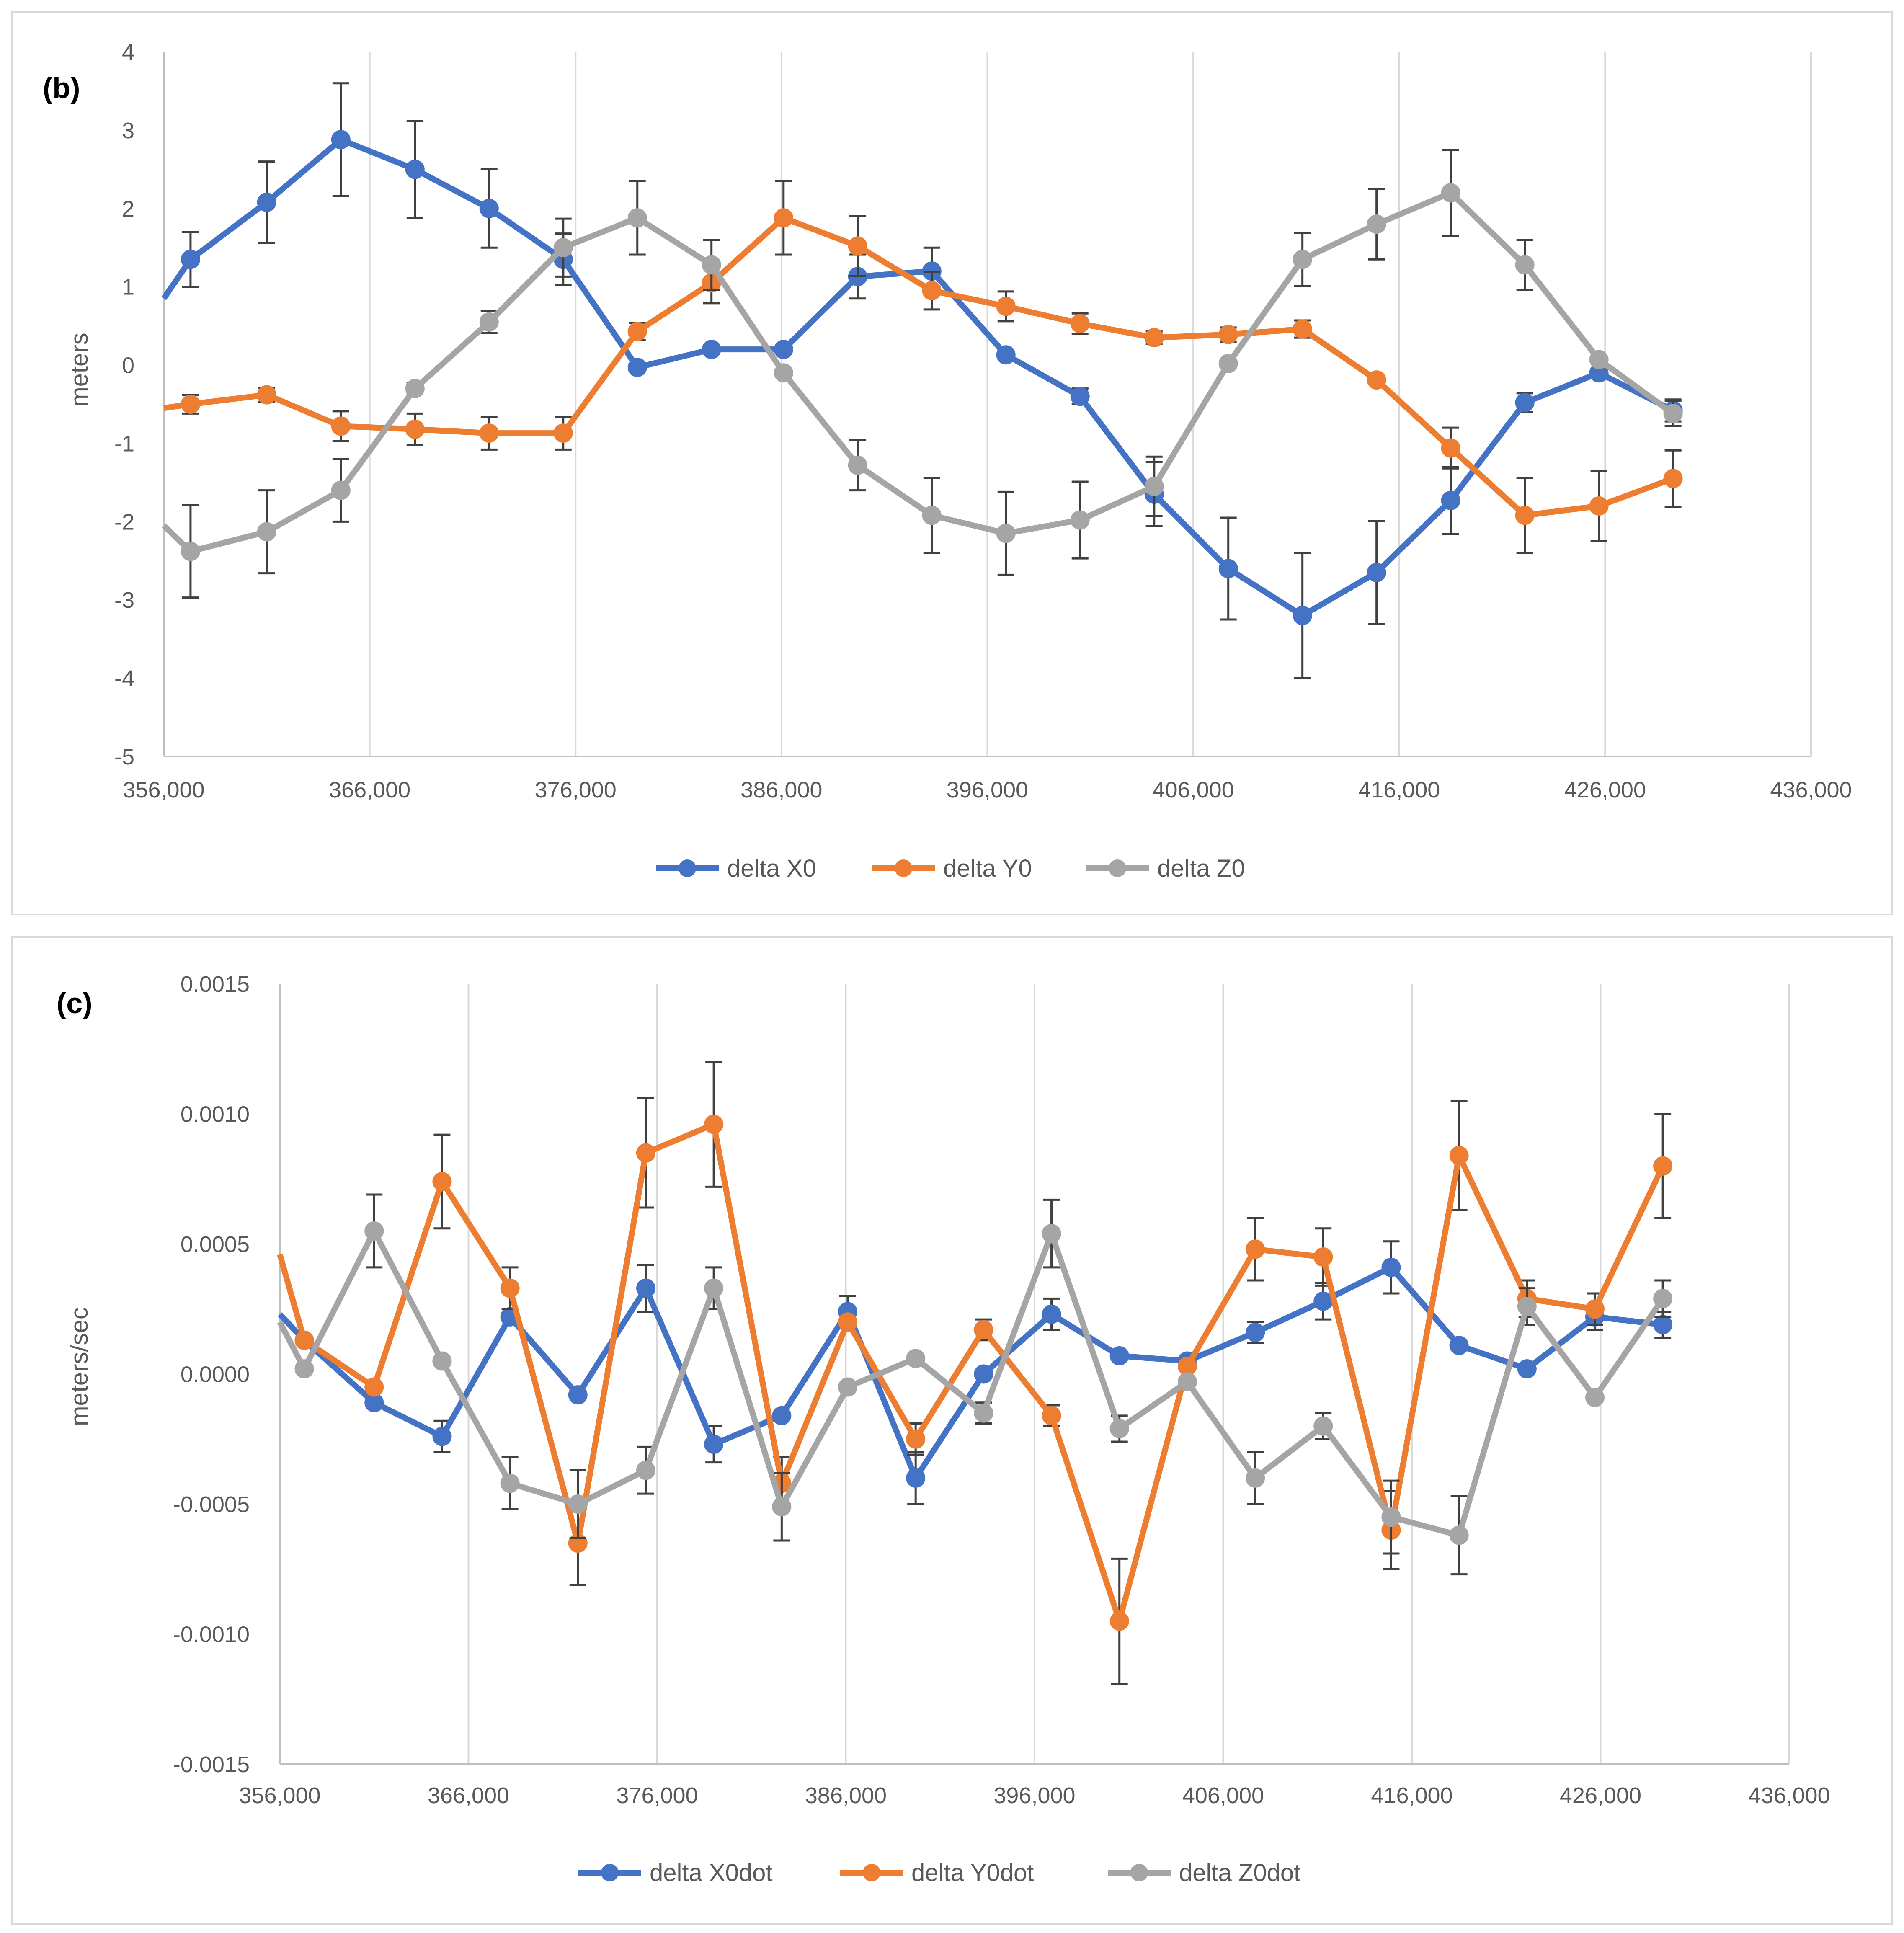 Image resolution: width=1904 pixels, height=1933 pixels. What do you see at coordinates (128, 287) in the screenshot?
I see `y-tick-label: 1` at bounding box center [128, 287].